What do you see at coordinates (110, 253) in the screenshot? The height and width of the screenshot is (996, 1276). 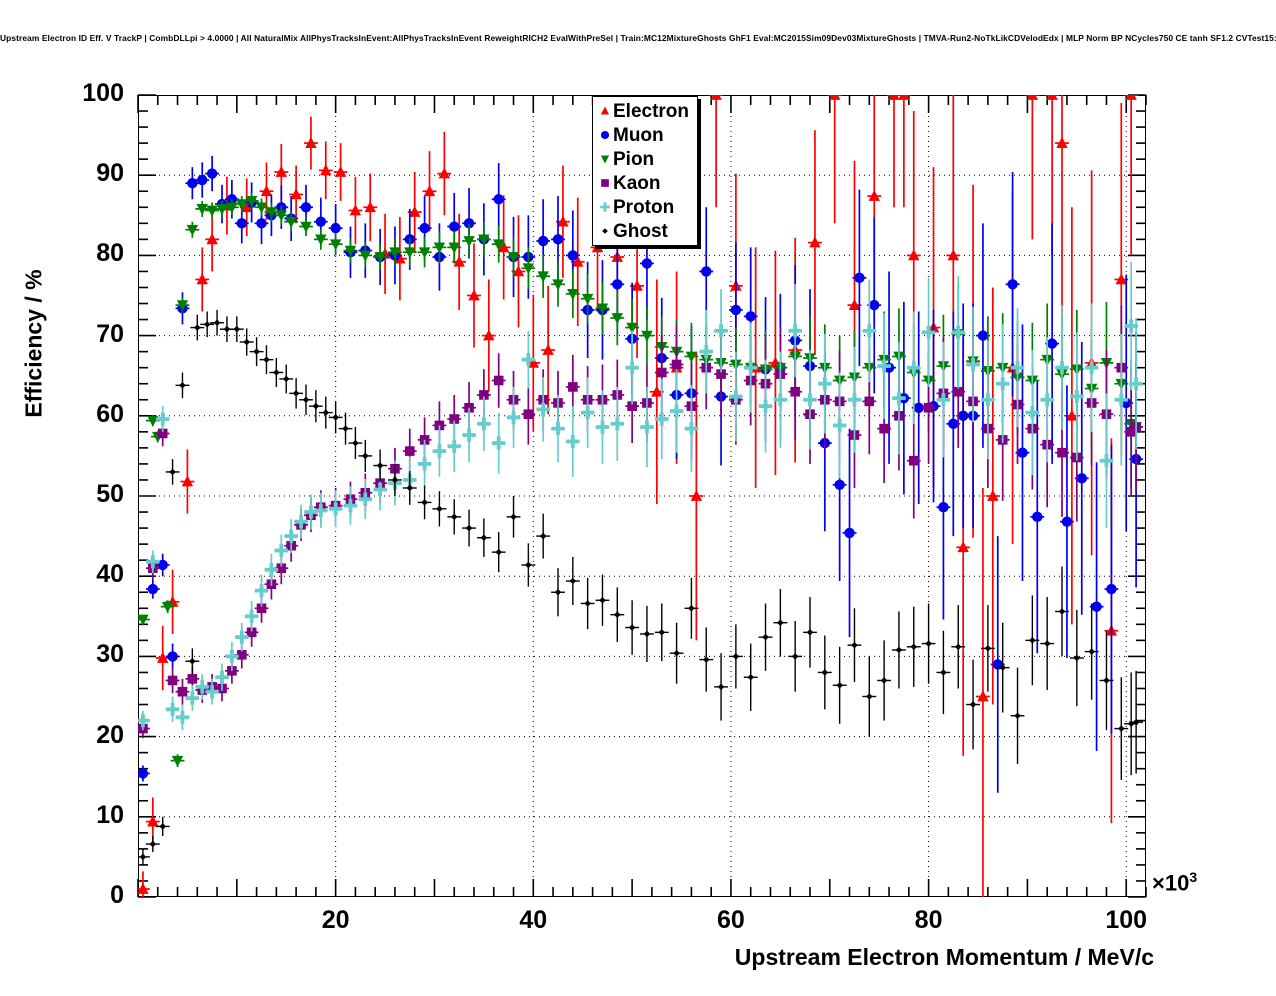 I see `y-tick-label: 80` at bounding box center [110, 253].